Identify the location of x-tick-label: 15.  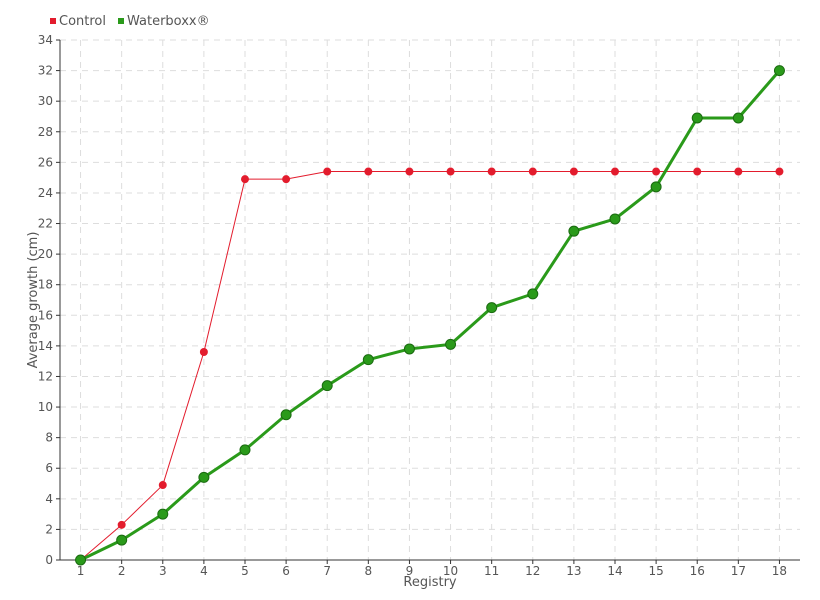
(655, 571).